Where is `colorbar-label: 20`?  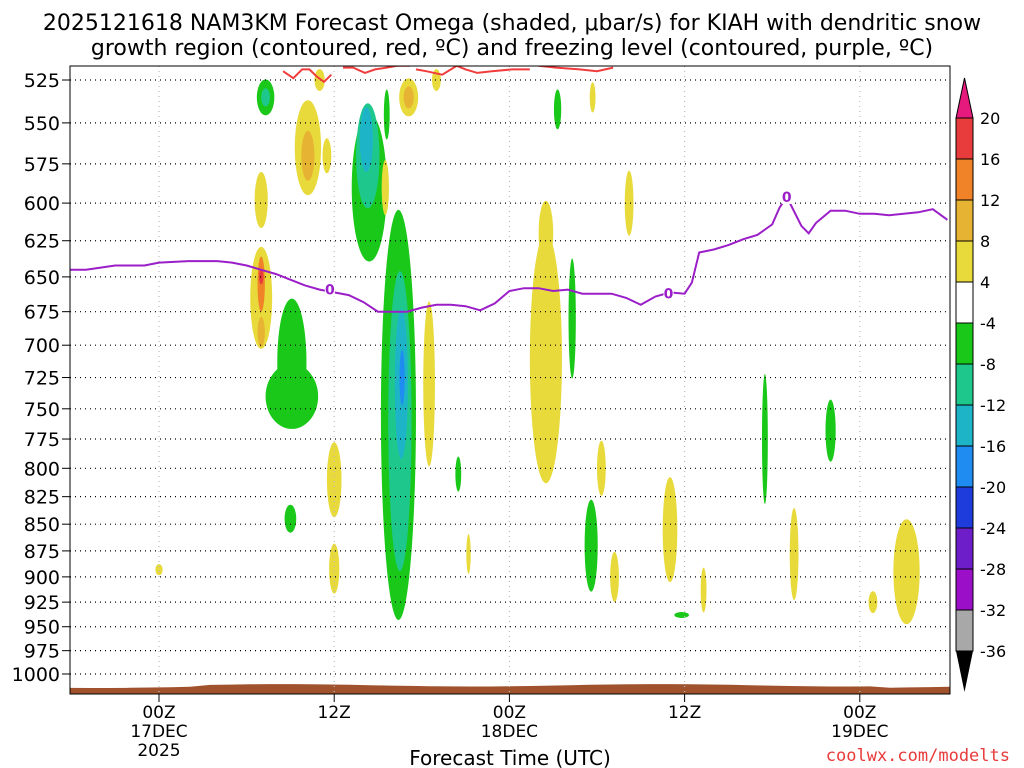
colorbar-label: 20 is located at coordinates (990, 118).